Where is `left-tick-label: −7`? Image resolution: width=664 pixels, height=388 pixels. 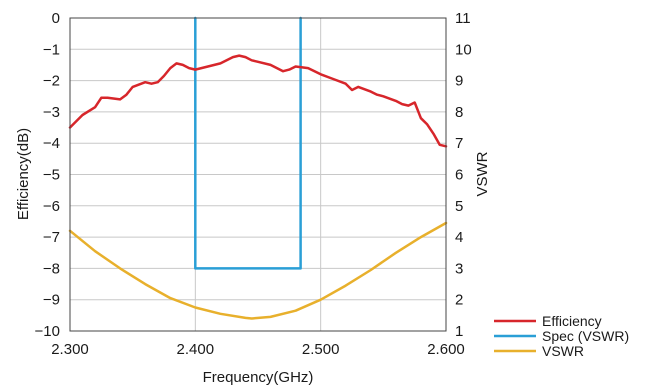
left-tick-label: −7 is located at coordinates (51, 237).